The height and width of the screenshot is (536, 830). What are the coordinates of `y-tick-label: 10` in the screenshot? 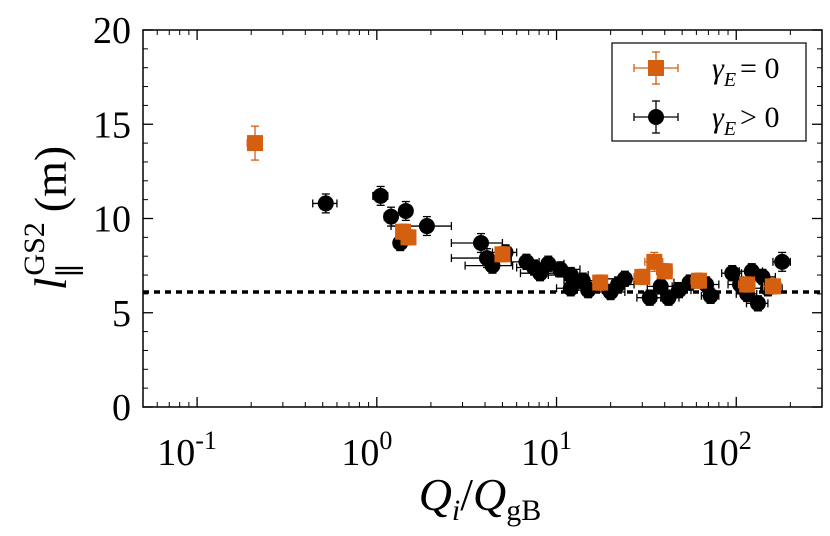 It's located at (112, 220).